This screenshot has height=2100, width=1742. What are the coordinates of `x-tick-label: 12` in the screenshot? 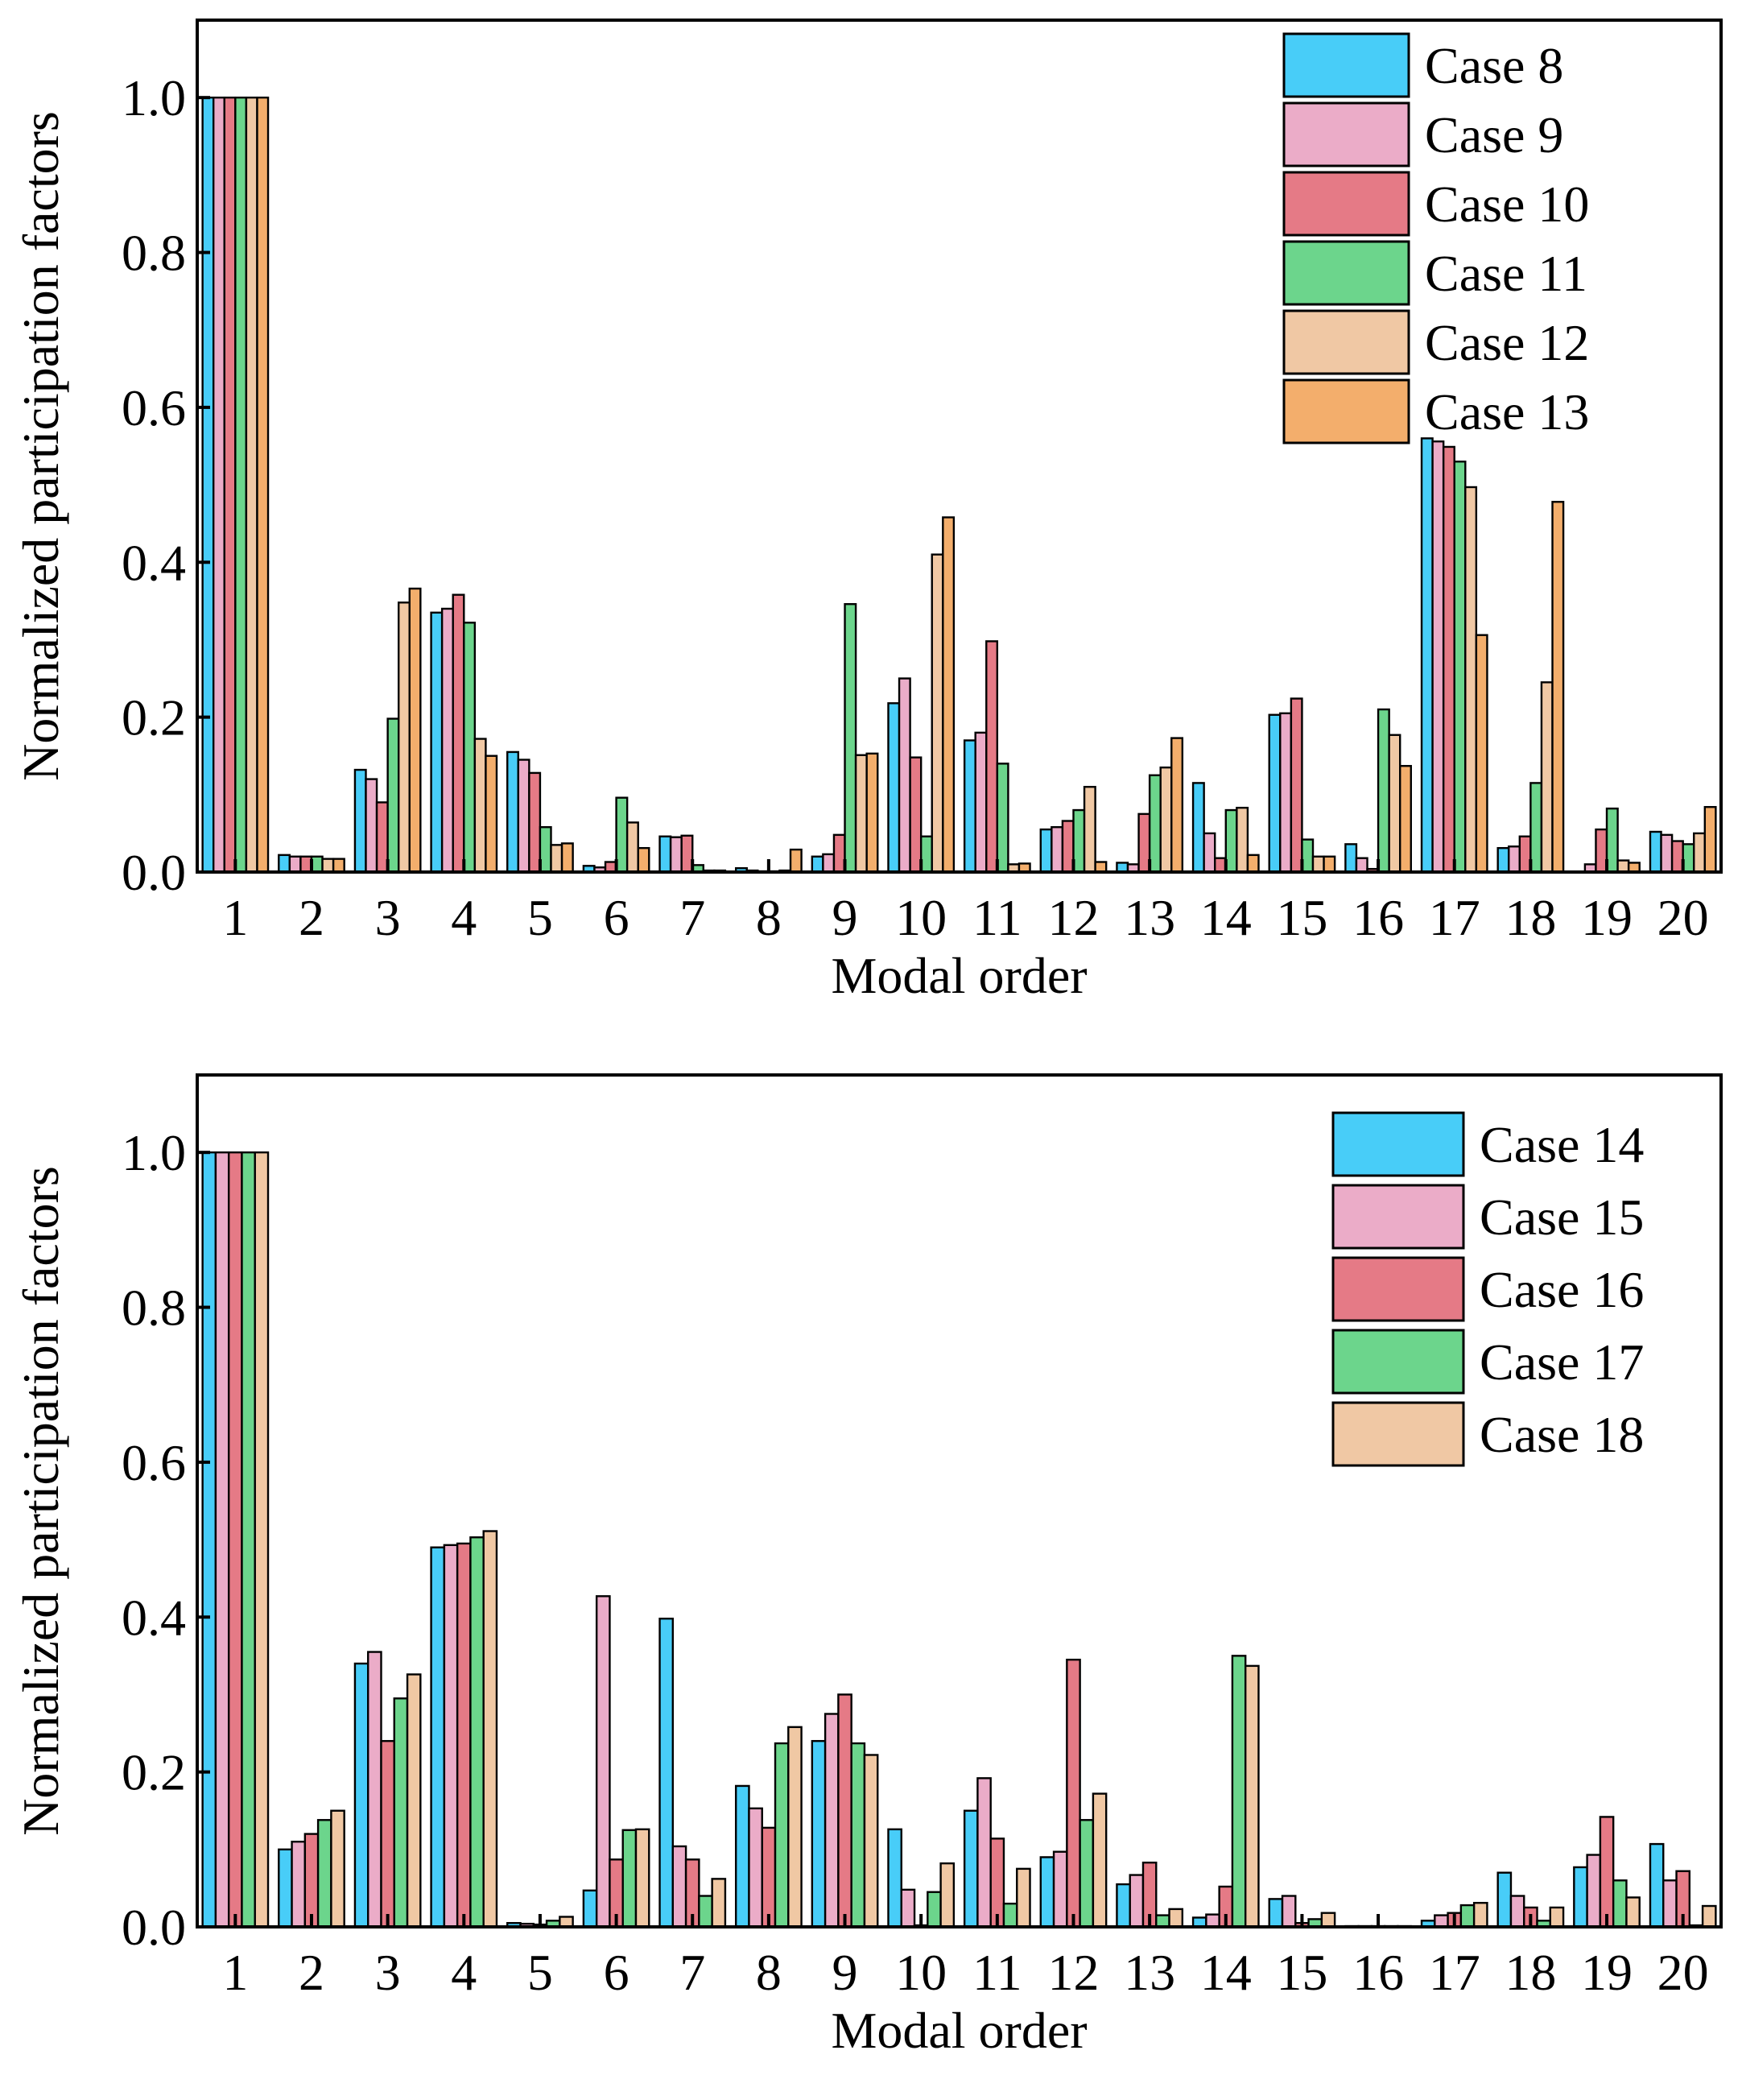 It's located at (1073, 1972).